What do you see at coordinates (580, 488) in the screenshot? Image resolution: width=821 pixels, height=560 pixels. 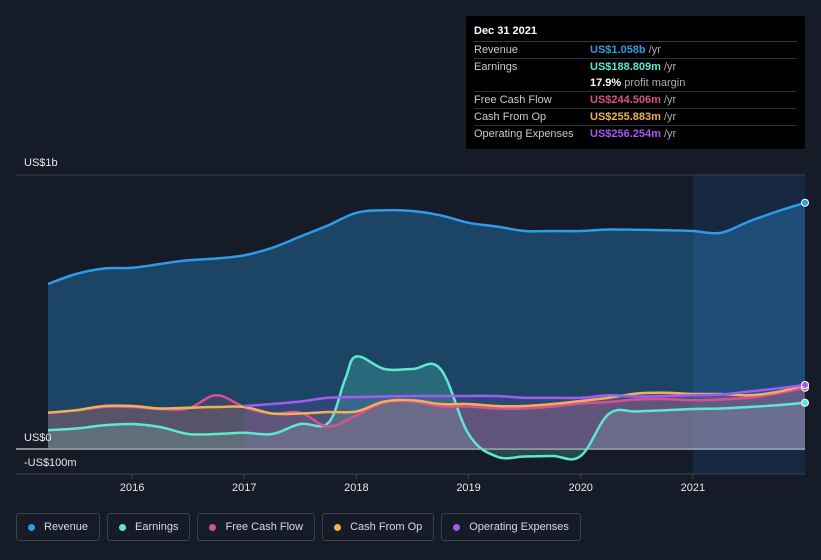 I see `x-tick-label: 2020` at bounding box center [580, 488].